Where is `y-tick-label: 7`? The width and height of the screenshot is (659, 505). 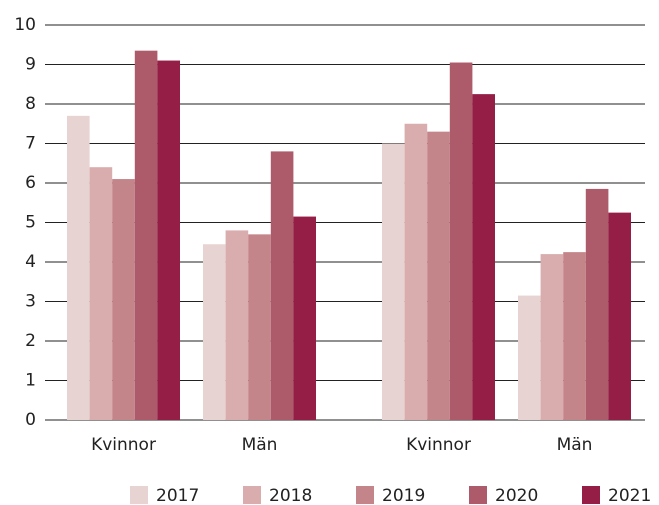 y-tick-label: 7 is located at coordinates (30, 144).